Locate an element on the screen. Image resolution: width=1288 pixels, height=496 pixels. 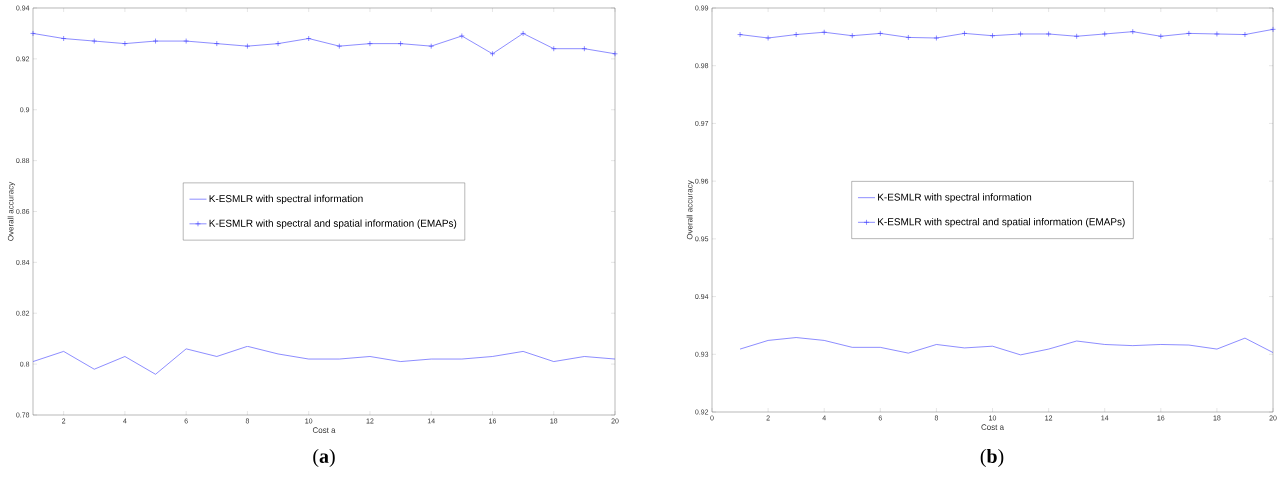
text: (a) is located at coordinates (324, 458).